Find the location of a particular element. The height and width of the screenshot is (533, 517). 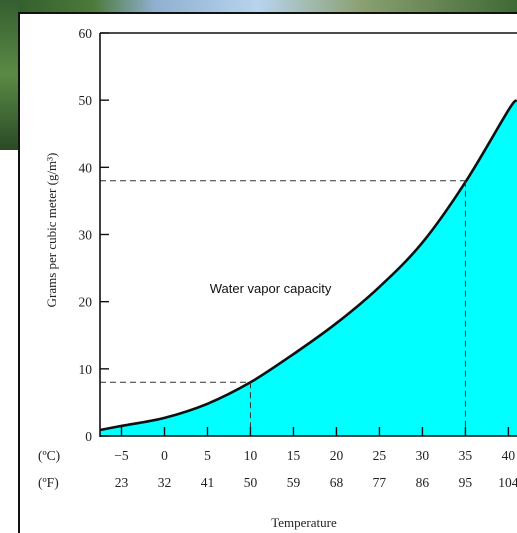

celsius-tick-label-5: 20 is located at coordinates (337, 455).